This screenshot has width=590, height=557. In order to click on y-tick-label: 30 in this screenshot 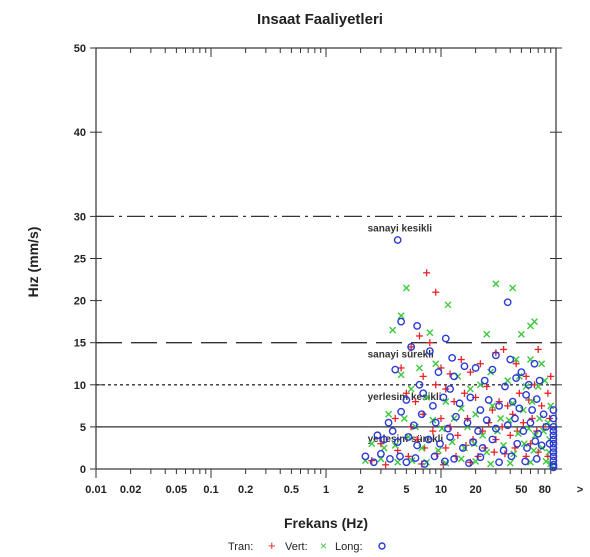, I will do `click(80, 217)`.